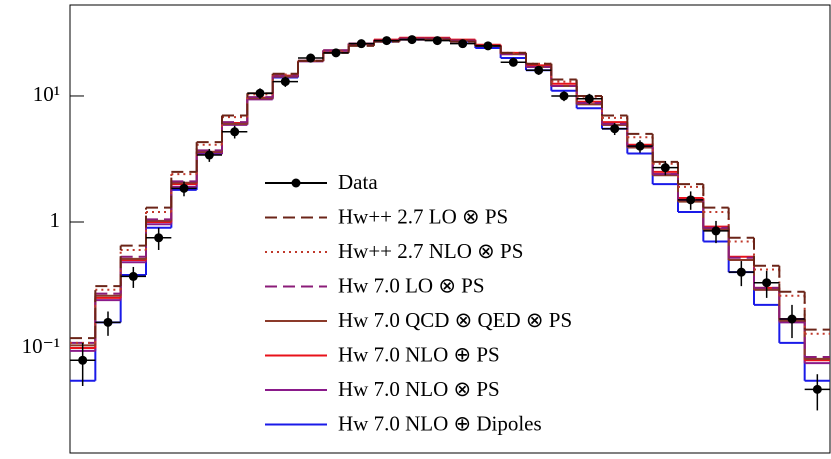  Describe the element at coordinates (411, 285) in the screenshot. I see `legend-label: Hw 7.0 LO ⊗ PS` at that location.